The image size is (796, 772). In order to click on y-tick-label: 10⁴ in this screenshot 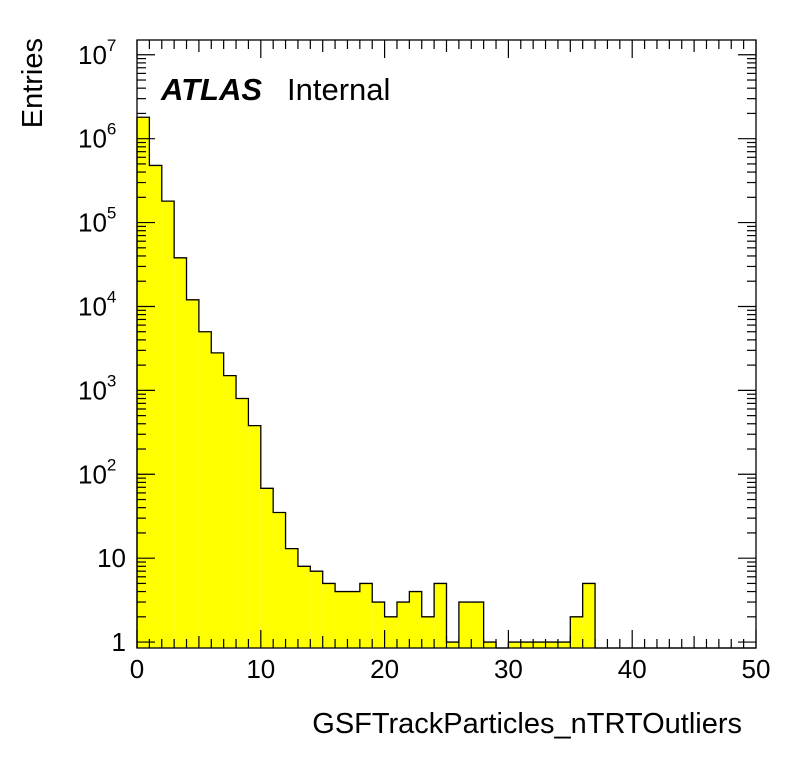, I will do `click(97, 304)`.